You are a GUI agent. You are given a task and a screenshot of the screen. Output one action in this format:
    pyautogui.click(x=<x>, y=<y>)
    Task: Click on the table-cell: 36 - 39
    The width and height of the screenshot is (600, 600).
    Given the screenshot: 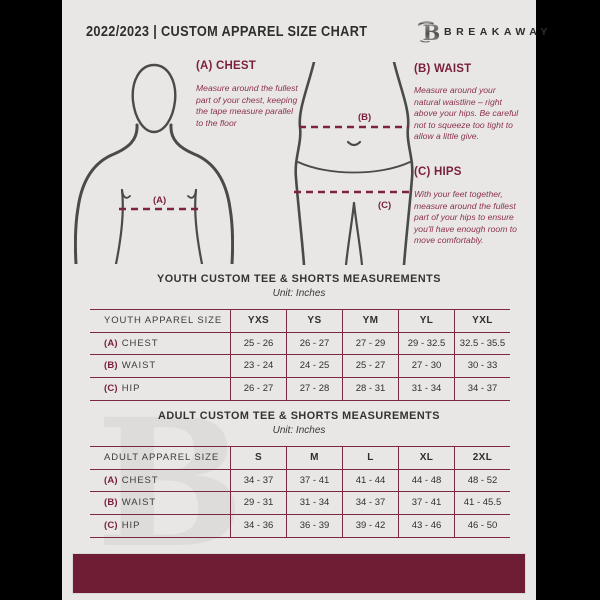 What is the action you would take?
    pyautogui.click(x=314, y=525)
    